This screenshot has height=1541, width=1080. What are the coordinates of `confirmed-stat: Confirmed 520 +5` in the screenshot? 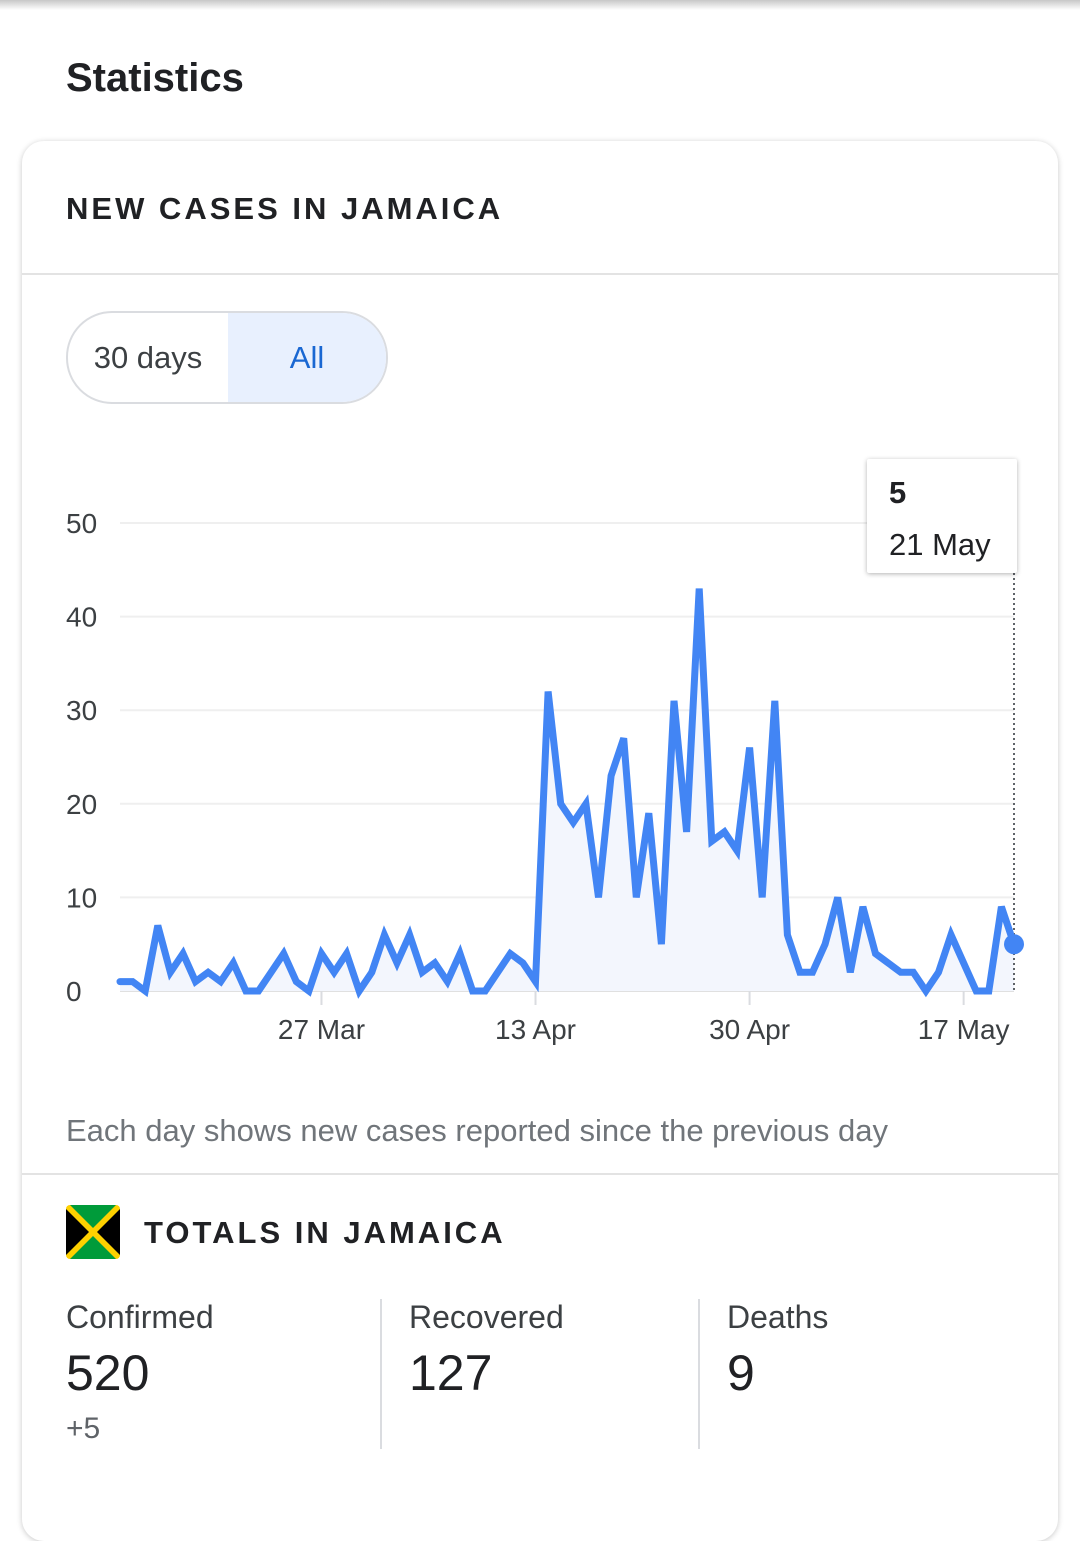 It's located at (140, 1372).